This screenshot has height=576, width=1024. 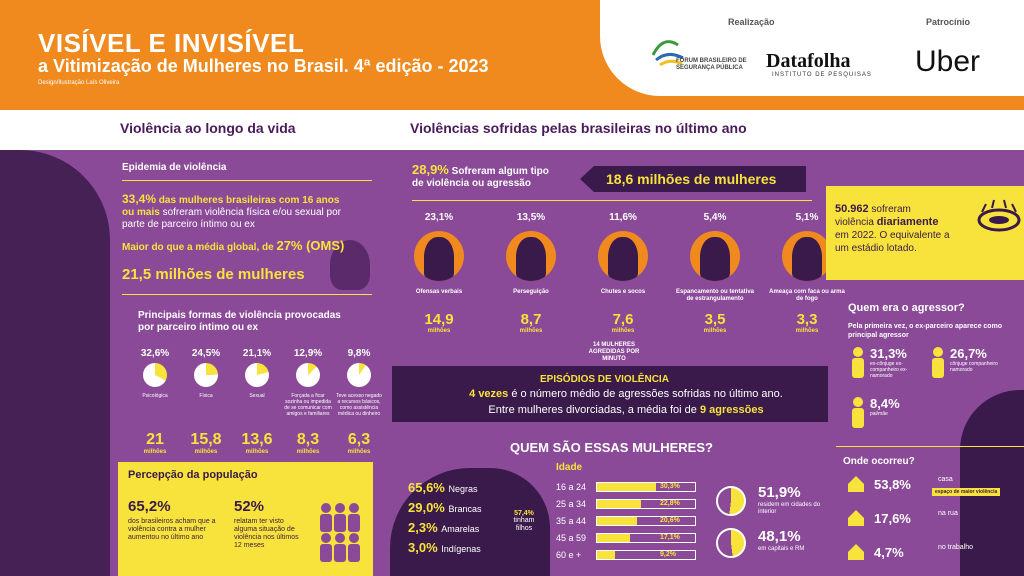 I want to click on forma-value: 21, so click(x=155, y=439).